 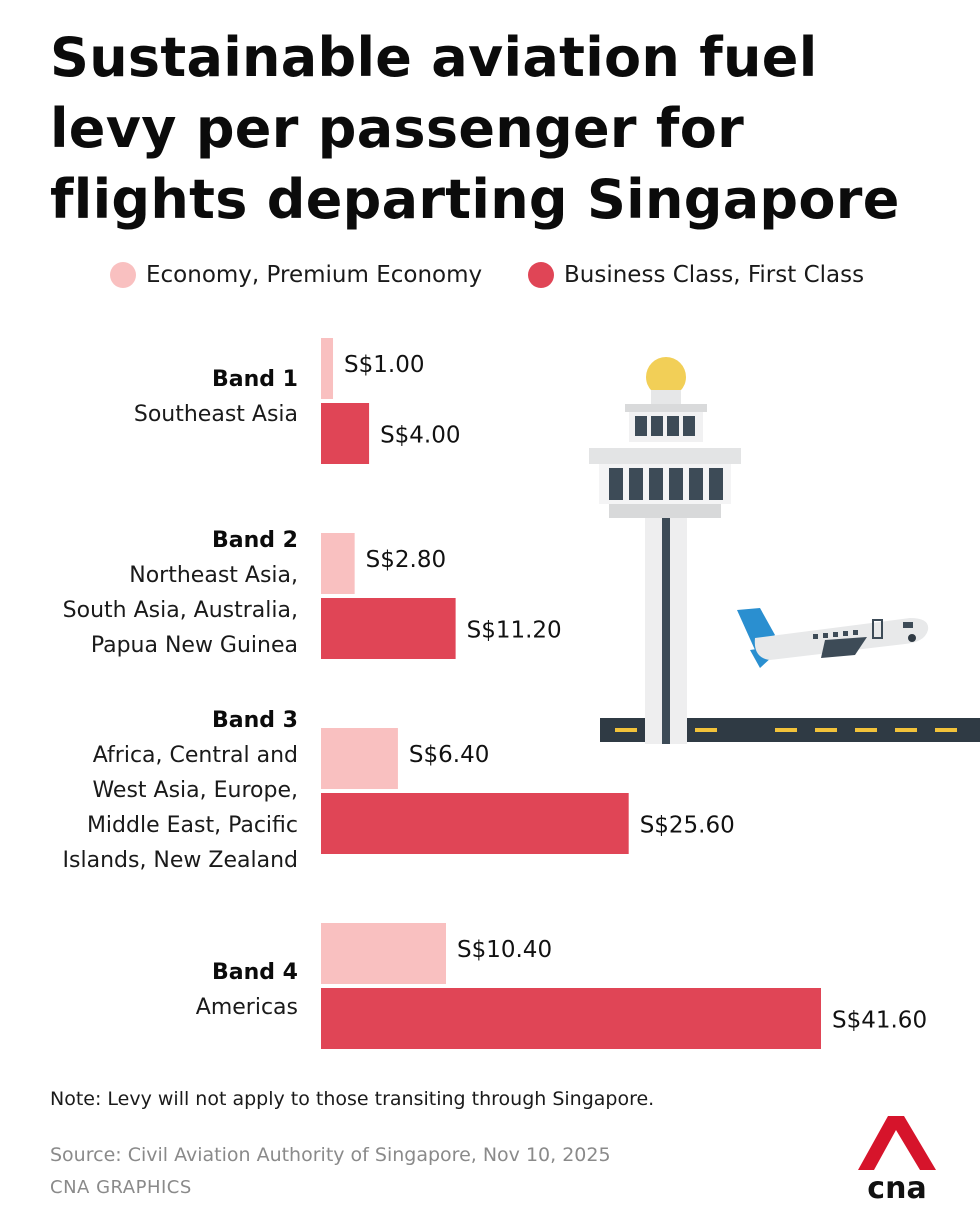 I want to click on band-name: Band 2, so click(x=255, y=540).